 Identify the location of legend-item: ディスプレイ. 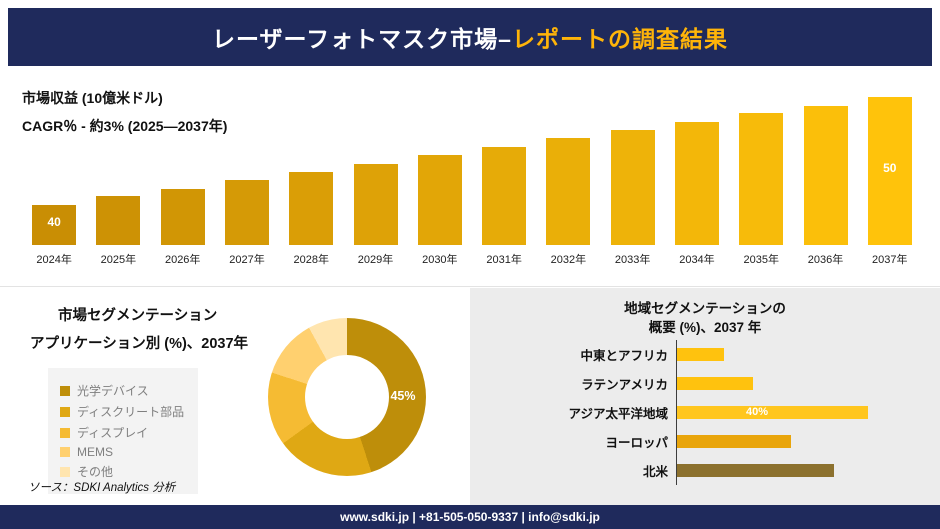
(123, 432).